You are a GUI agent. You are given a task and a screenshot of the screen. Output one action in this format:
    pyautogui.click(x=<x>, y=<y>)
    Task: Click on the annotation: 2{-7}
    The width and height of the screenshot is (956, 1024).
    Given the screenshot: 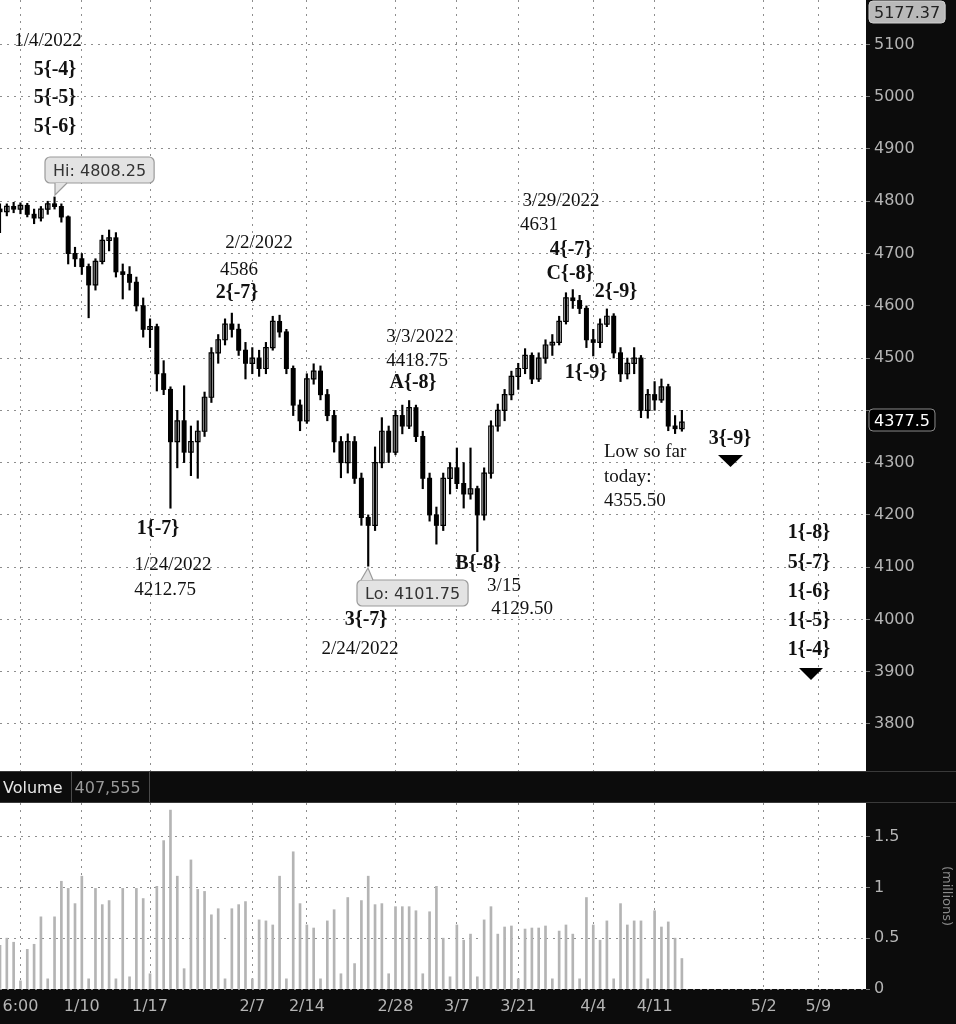 What is the action you would take?
    pyautogui.click(x=237, y=291)
    